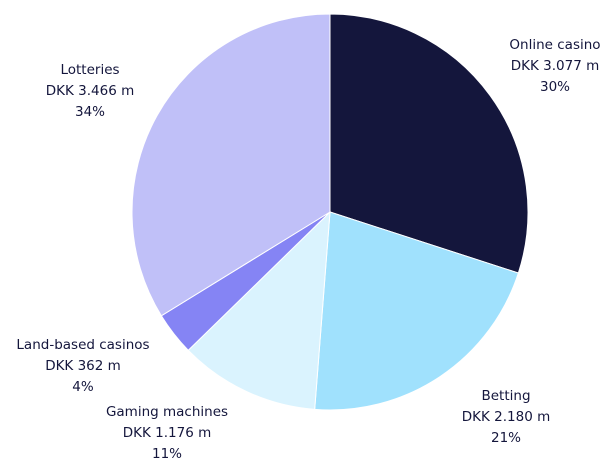 This screenshot has height=462, width=605. Describe the element at coordinates (506, 417) in the screenshot. I see `value-label: DKK 2.180 m` at that location.